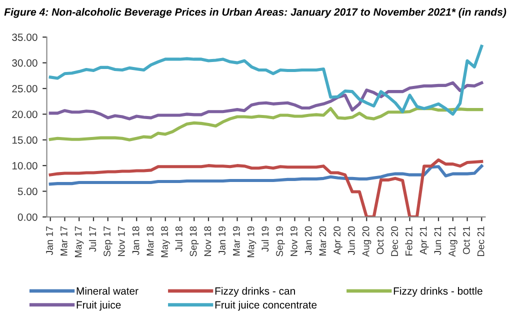  Describe the element at coordinates (194, 241) in the screenshot. I see `x-tick-label: Sep 18` at that location.